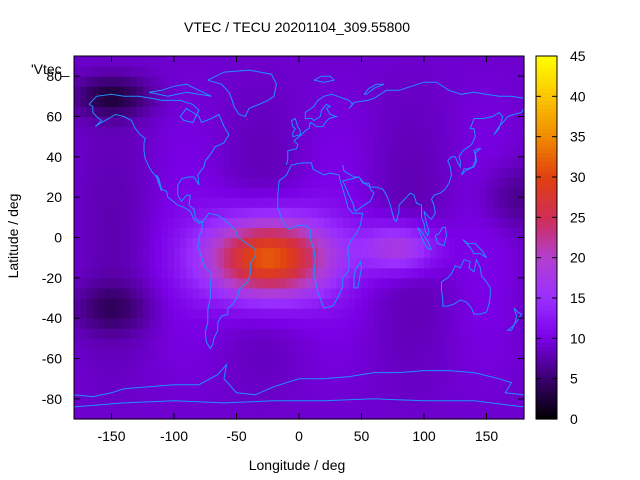  I want to click on coast-novaya-zemlya, so click(374, 89).